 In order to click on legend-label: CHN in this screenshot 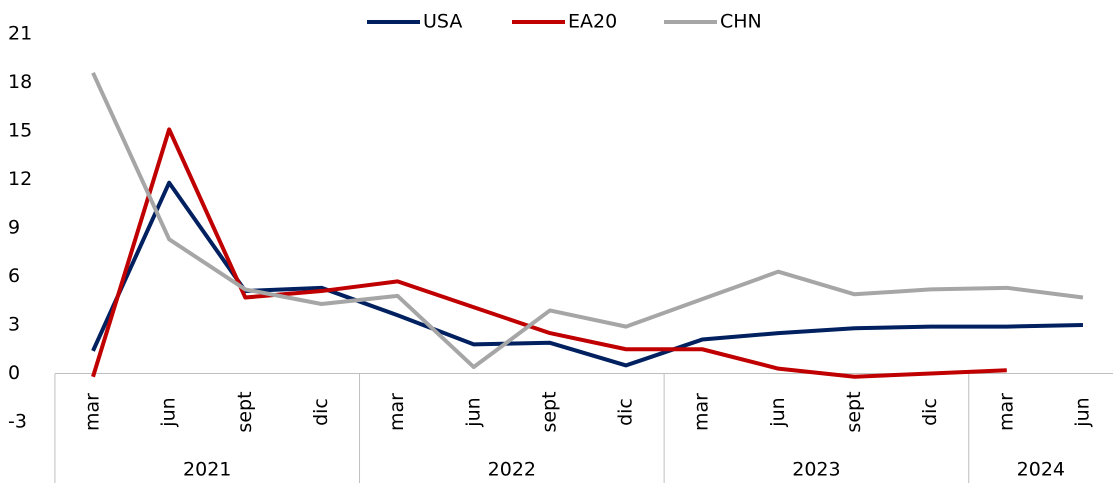, I will do `click(741, 22)`.